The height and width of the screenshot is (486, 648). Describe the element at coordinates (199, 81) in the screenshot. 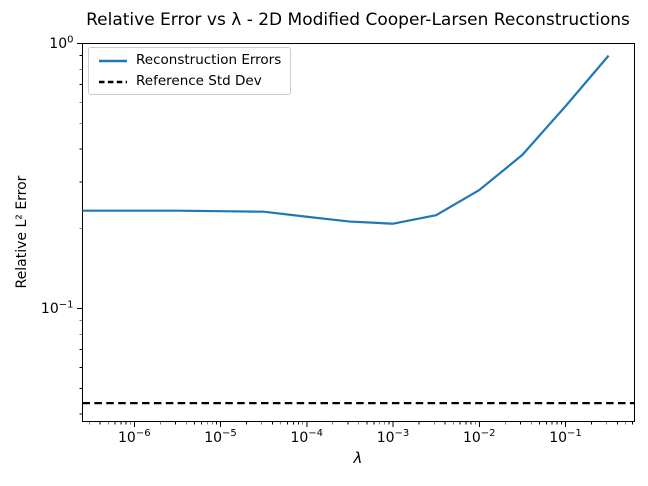

I see `legend-label-reference-std-dev: Reference Std Dev` at that location.